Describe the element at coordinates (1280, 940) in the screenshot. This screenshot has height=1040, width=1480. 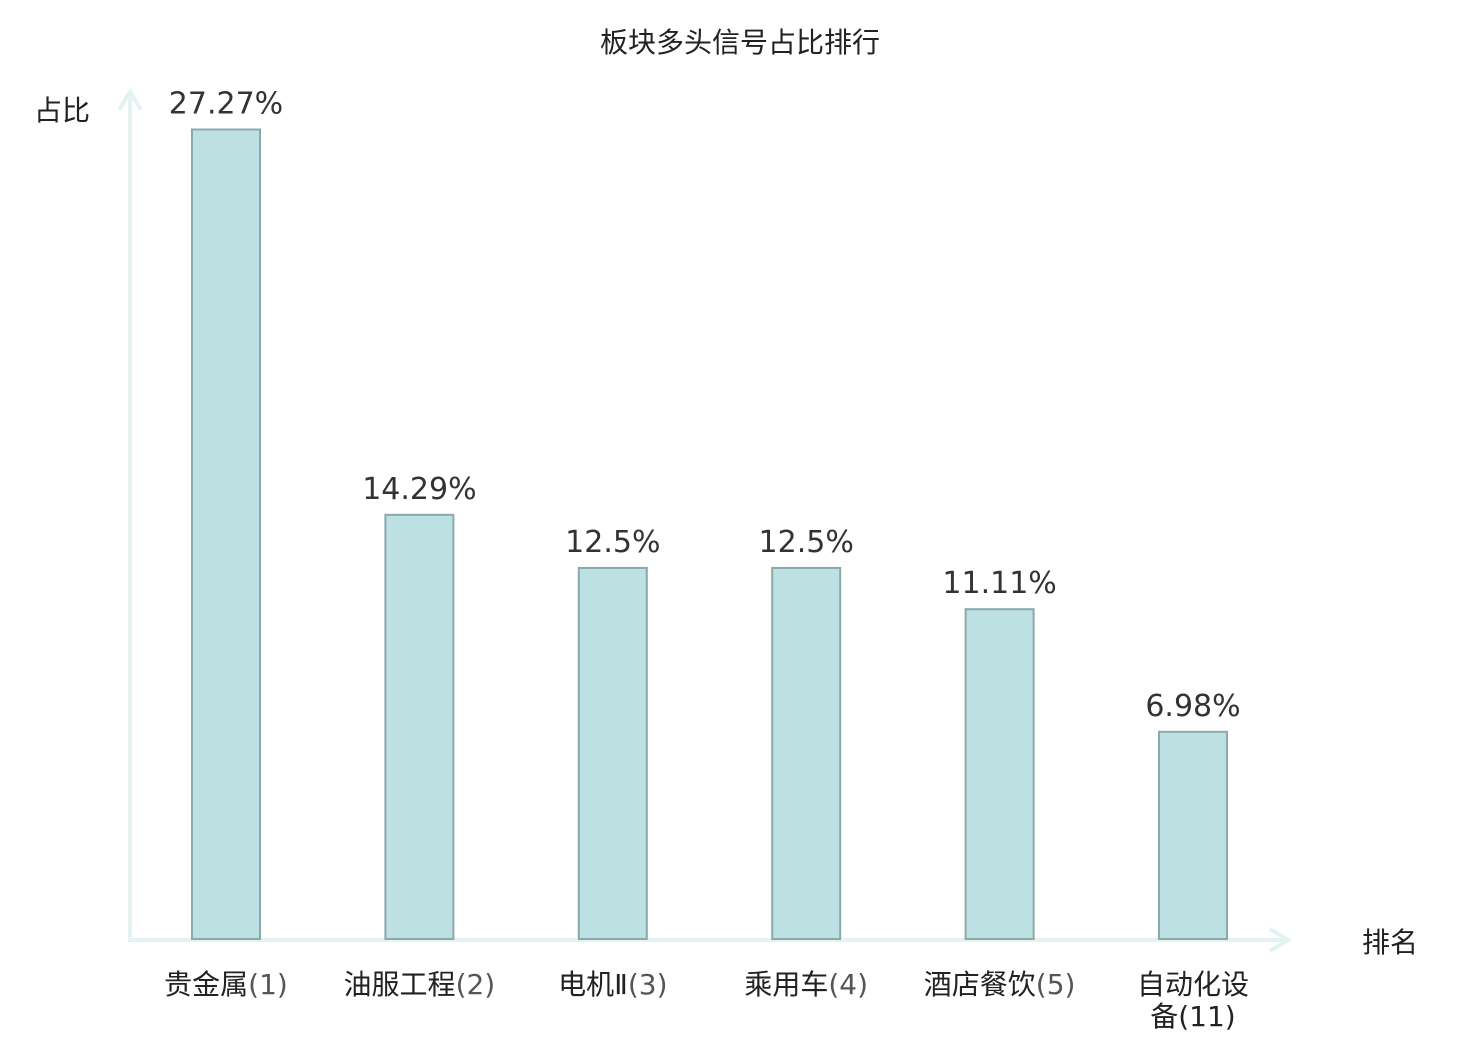
I see `x-axis-arrow` at that location.